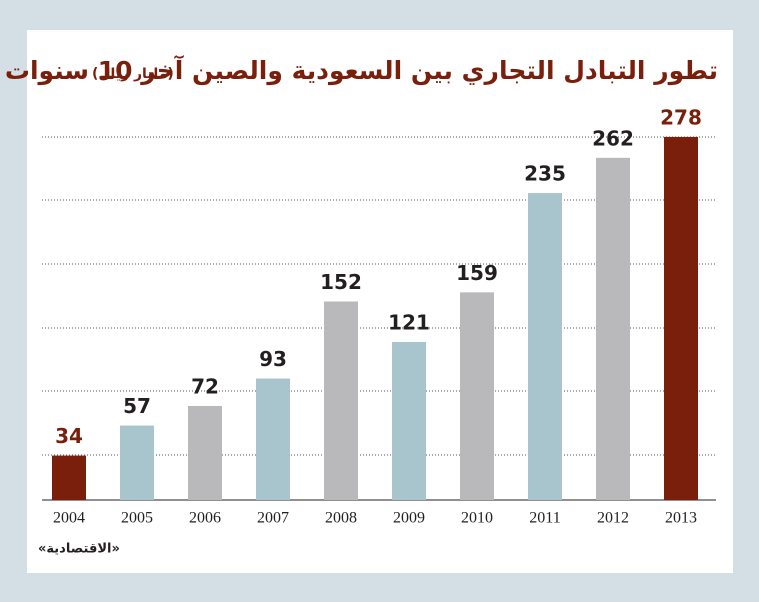 The image size is (759, 602). I want to click on x-tick-label: 2006, so click(205, 518).